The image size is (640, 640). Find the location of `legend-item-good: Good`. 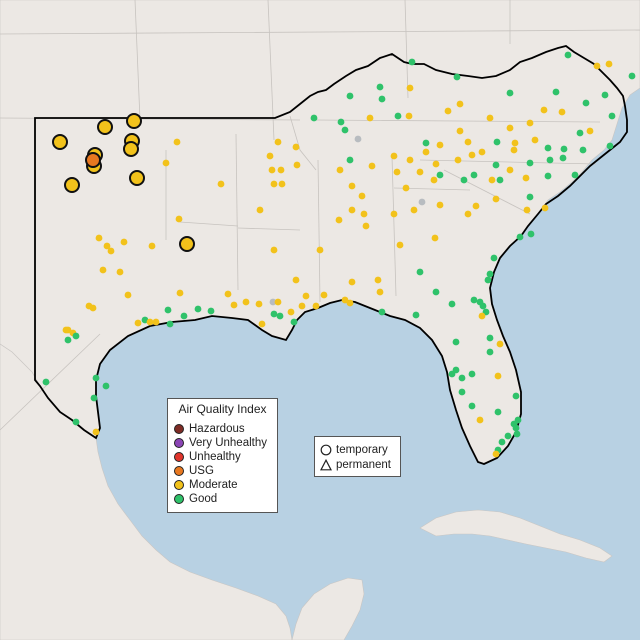

legend-item-good: Good is located at coordinates (195, 499).